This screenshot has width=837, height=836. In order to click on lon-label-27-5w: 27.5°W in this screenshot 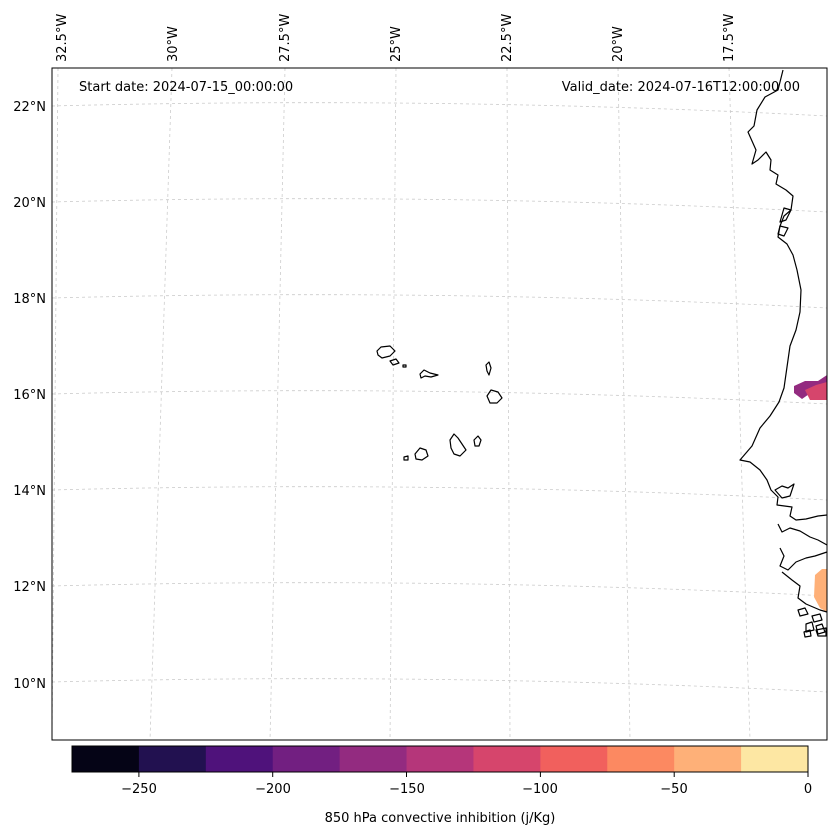, I will do `click(285, 38)`.